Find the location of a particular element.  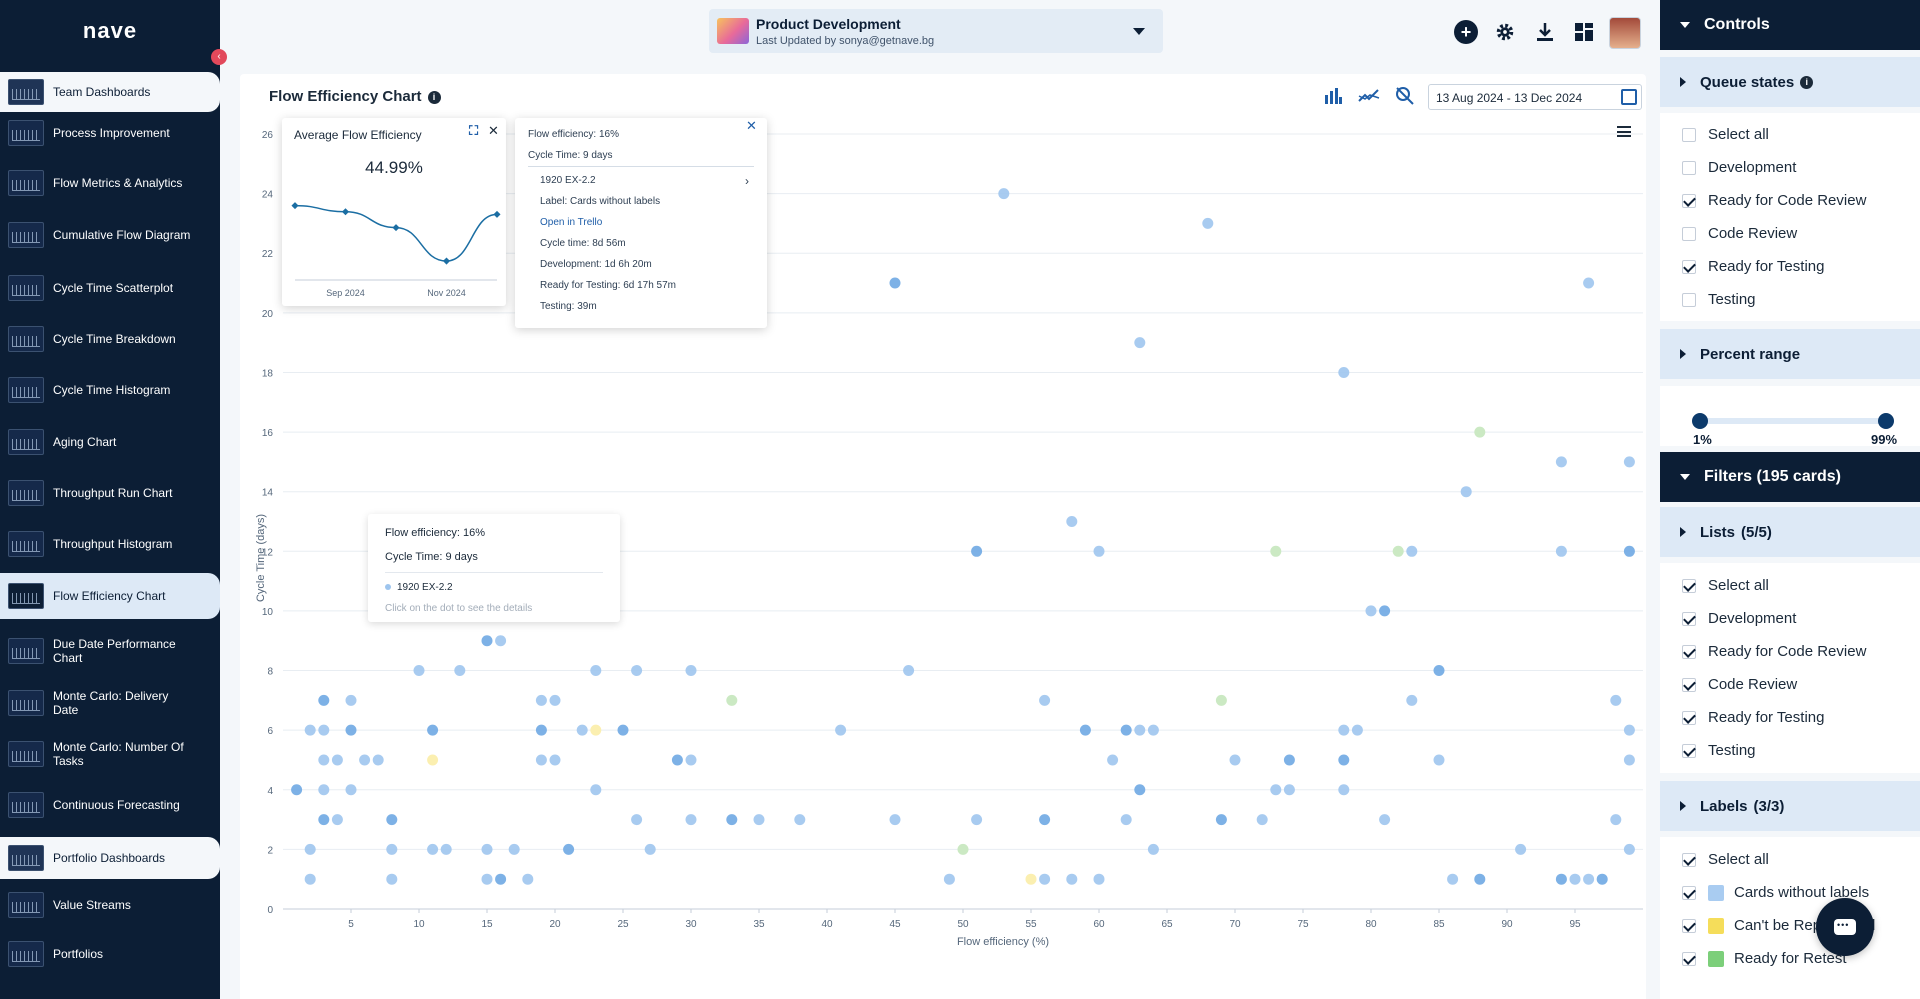

controls-header: Controls is located at coordinates (1790, 25).